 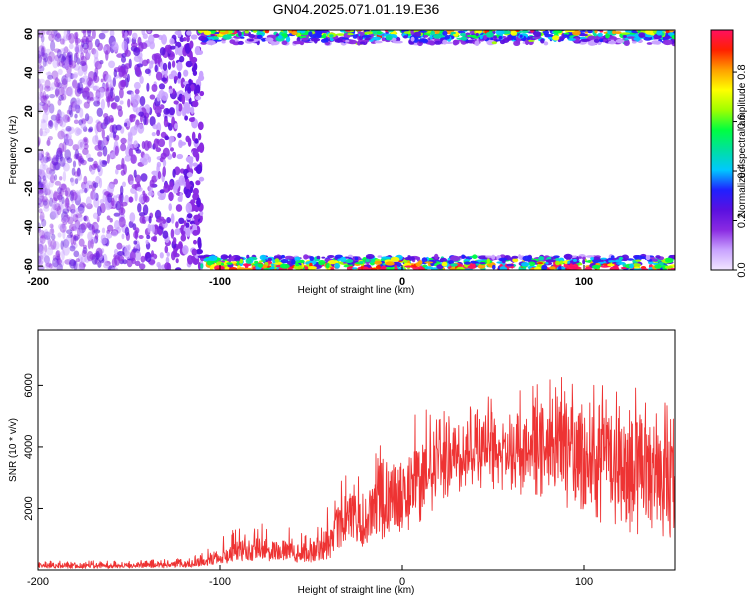 What do you see at coordinates (742, 220) in the screenshot?
I see `colorbar-tick-label: 0.2` at bounding box center [742, 220].